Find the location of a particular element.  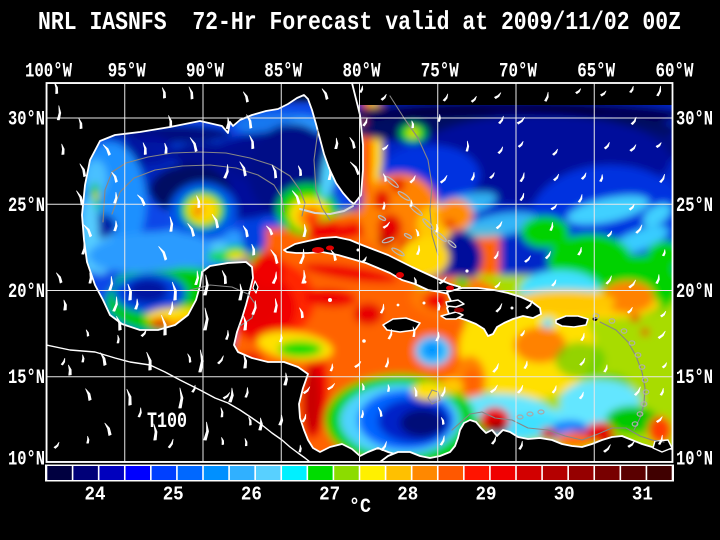

svg-text: 65°W is located at coordinates (596, 72).